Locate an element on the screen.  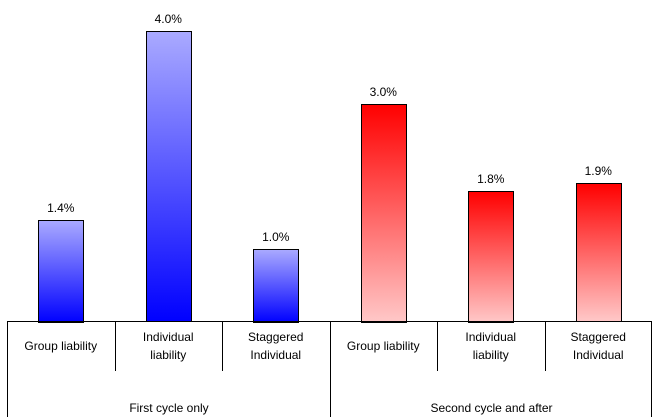
bar-second-cycle-and-after-individual-liability is located at coordinates (491, 257).